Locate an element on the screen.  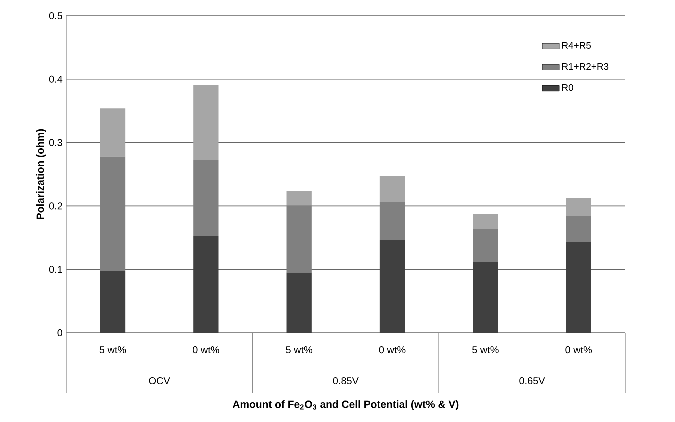
y-tick-label: 0.1 is located at coordinates (55, 270).